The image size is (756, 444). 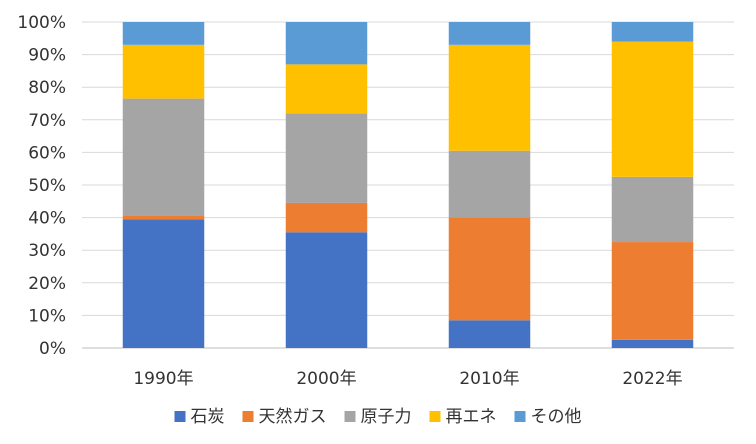 What do you see at coordinates (489, 379) in the screenshot?
I see `x-tick-label: 2010年` at bounding box center [489, 379].